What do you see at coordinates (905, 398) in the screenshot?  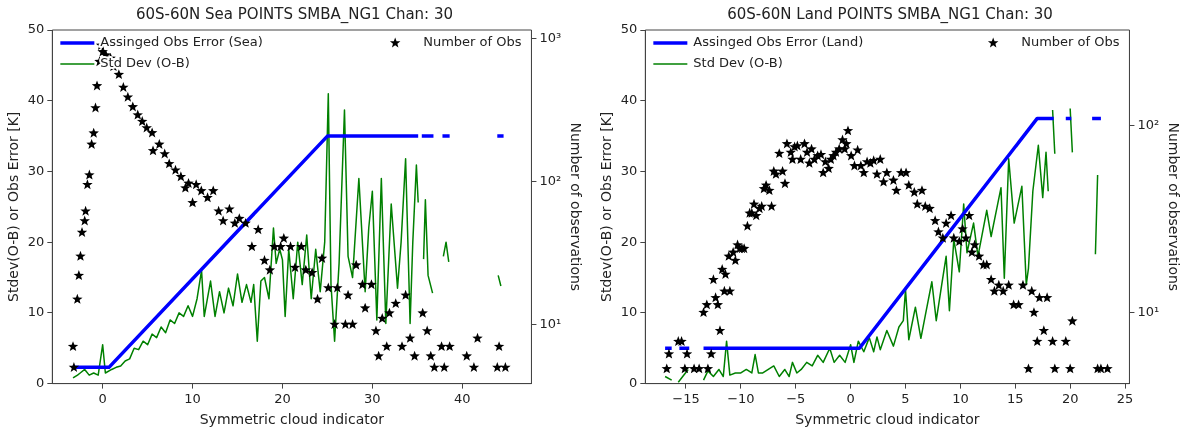 I see `x-tick-label: 5` at bounding box center [905, 398].